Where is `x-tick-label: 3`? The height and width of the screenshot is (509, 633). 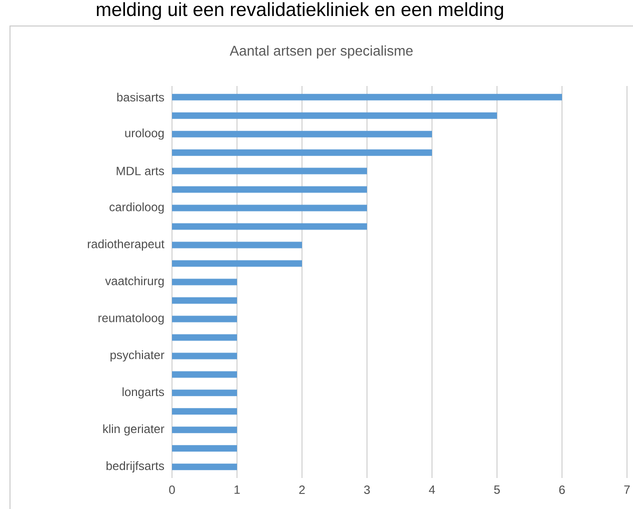 x-tick-label: 3 is located at coordinates (367, 490).